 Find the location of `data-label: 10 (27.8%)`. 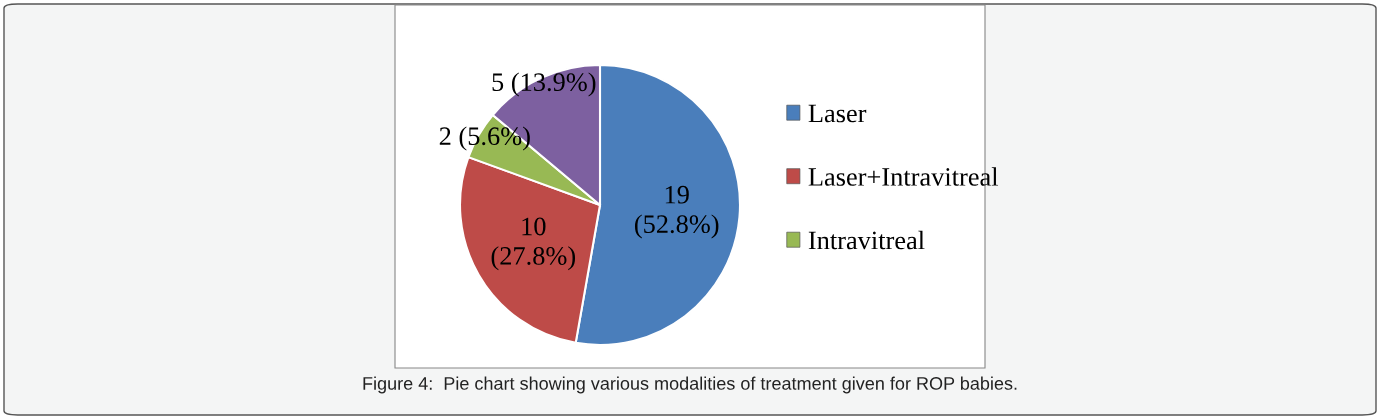

data-label: 10 (27.8%) is located at coordinates (533, 244).